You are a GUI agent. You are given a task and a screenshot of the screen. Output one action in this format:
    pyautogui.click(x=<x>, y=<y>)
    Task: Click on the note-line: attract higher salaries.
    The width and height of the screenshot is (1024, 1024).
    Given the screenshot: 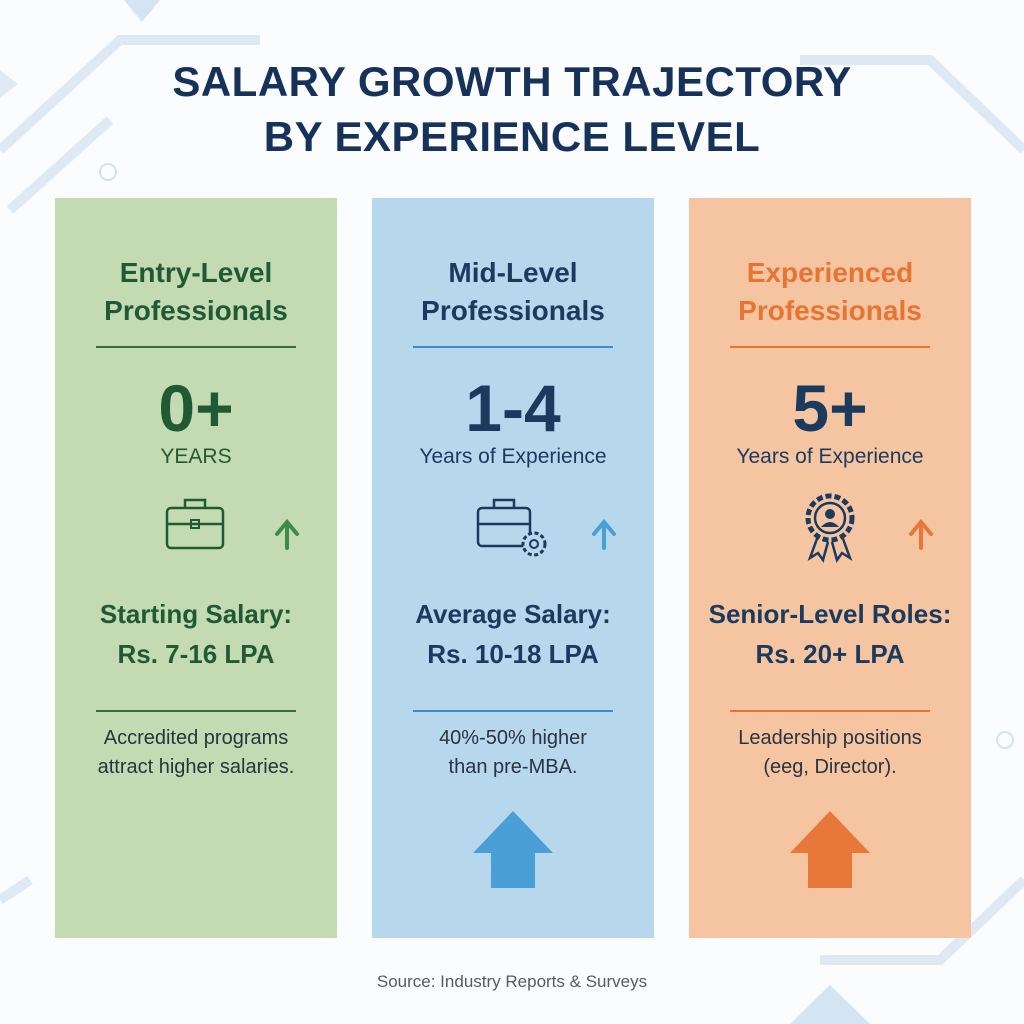 What is the action you would take?
    pyautogui.click(x=196, y=767)
    